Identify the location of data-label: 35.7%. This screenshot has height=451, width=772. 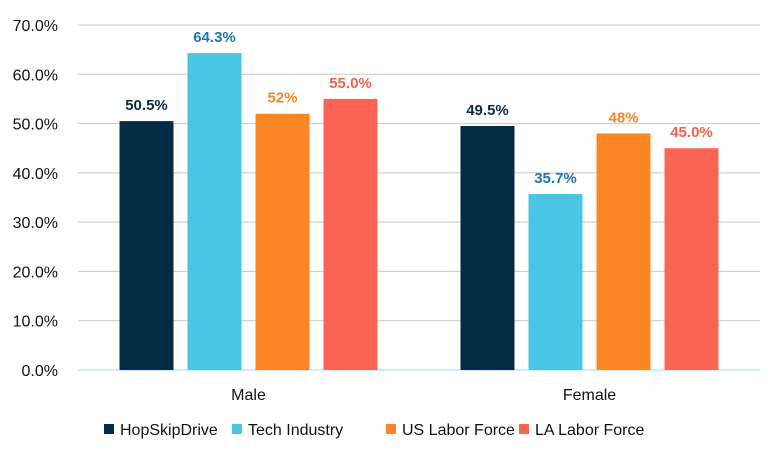
(555, 178).